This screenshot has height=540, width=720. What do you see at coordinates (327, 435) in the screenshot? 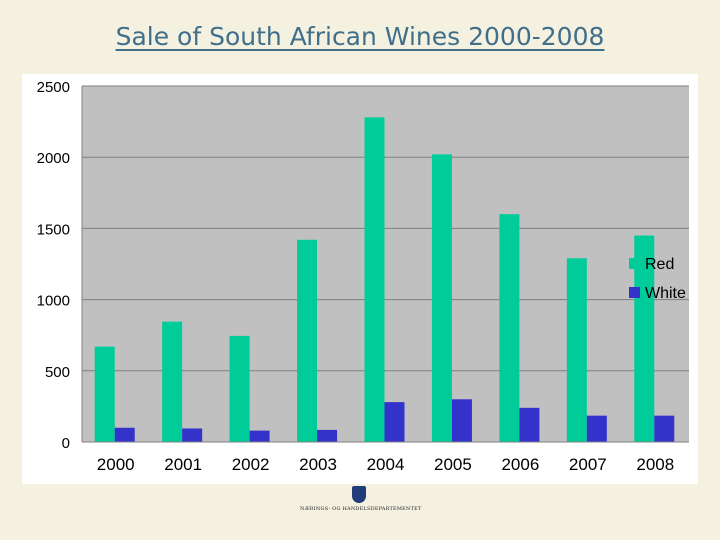
I see `bar-white-2003` at bounding box center [327, 435].